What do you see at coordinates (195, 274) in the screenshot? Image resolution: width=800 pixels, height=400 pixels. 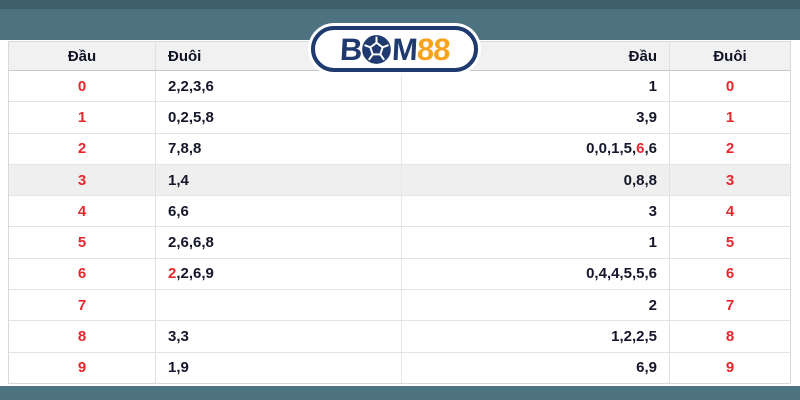 I see `digits-text: ,2,6,9` at bounding box center [195, 274].